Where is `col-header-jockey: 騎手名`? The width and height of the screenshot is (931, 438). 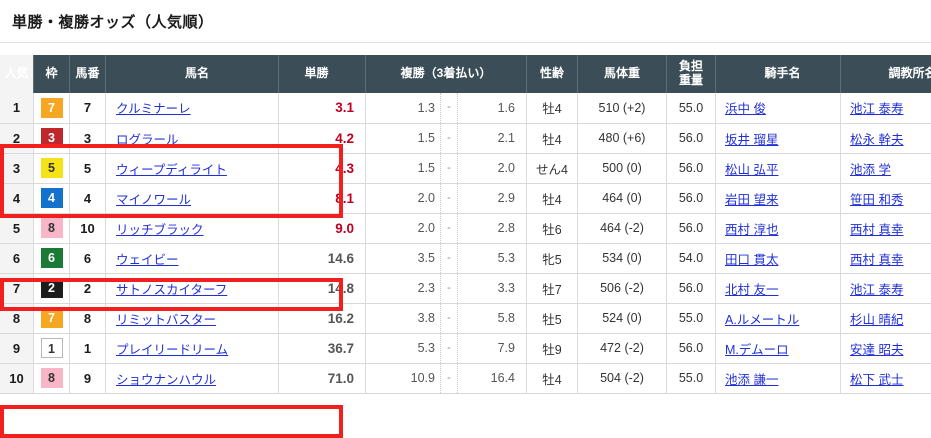
col-header-jockey: 騎手名 is located at coordinates (778, 74).